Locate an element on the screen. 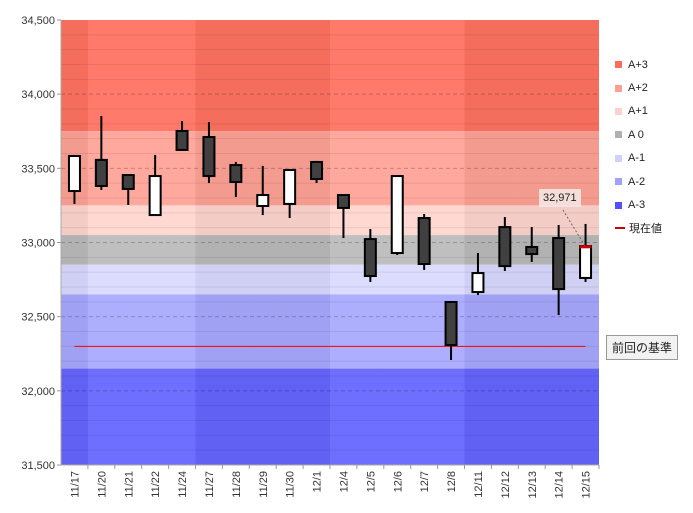 This screenshot has width=693, height=513. y-tick-label: 33,500 is located at coordinates (38, 169).